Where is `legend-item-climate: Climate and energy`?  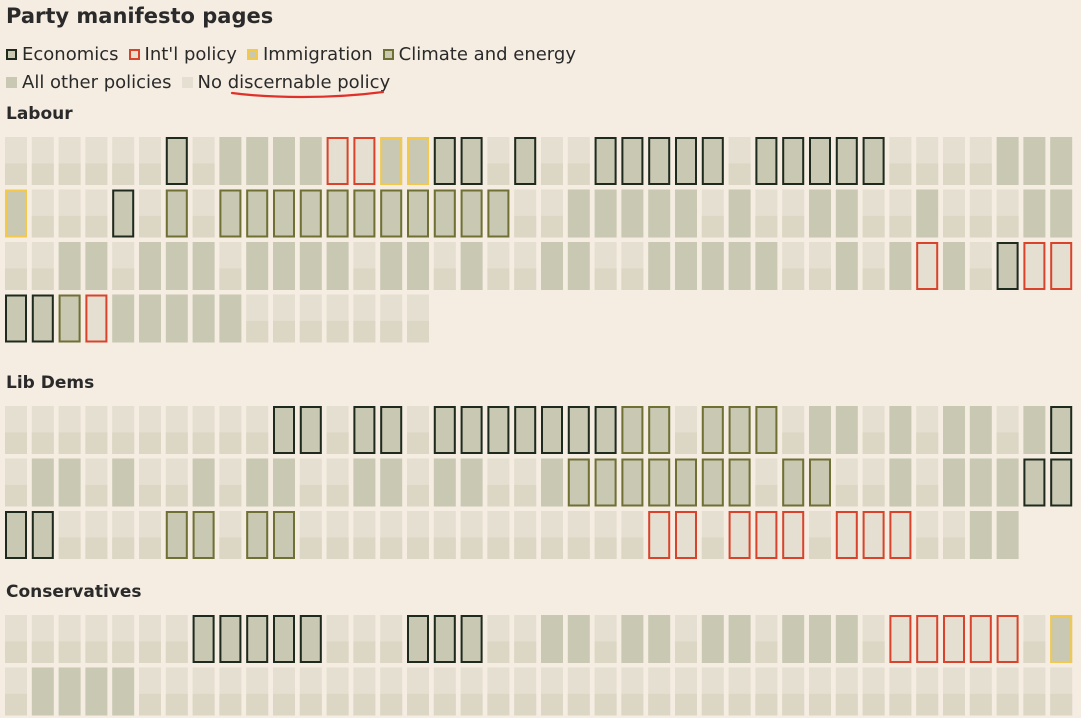 legend-item-climate: Climate and energy is located at coordinates (479, 54).